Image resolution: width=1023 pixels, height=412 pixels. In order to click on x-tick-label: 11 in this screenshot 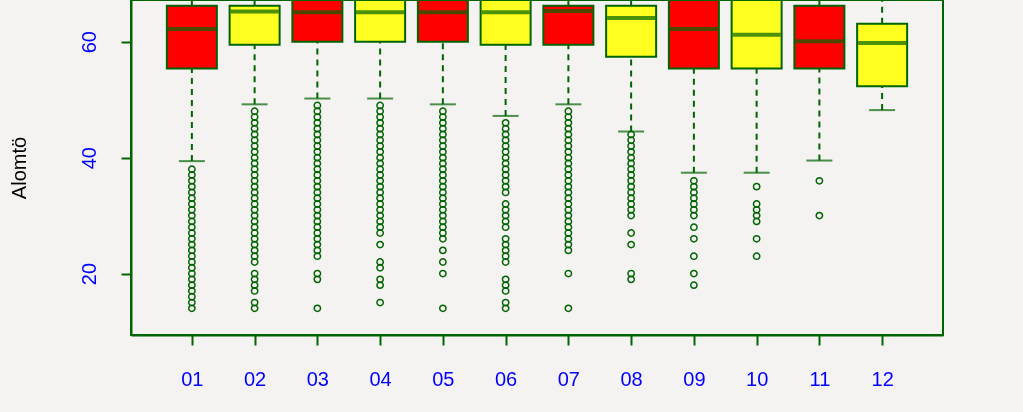, I will do `click(820, 378)`.